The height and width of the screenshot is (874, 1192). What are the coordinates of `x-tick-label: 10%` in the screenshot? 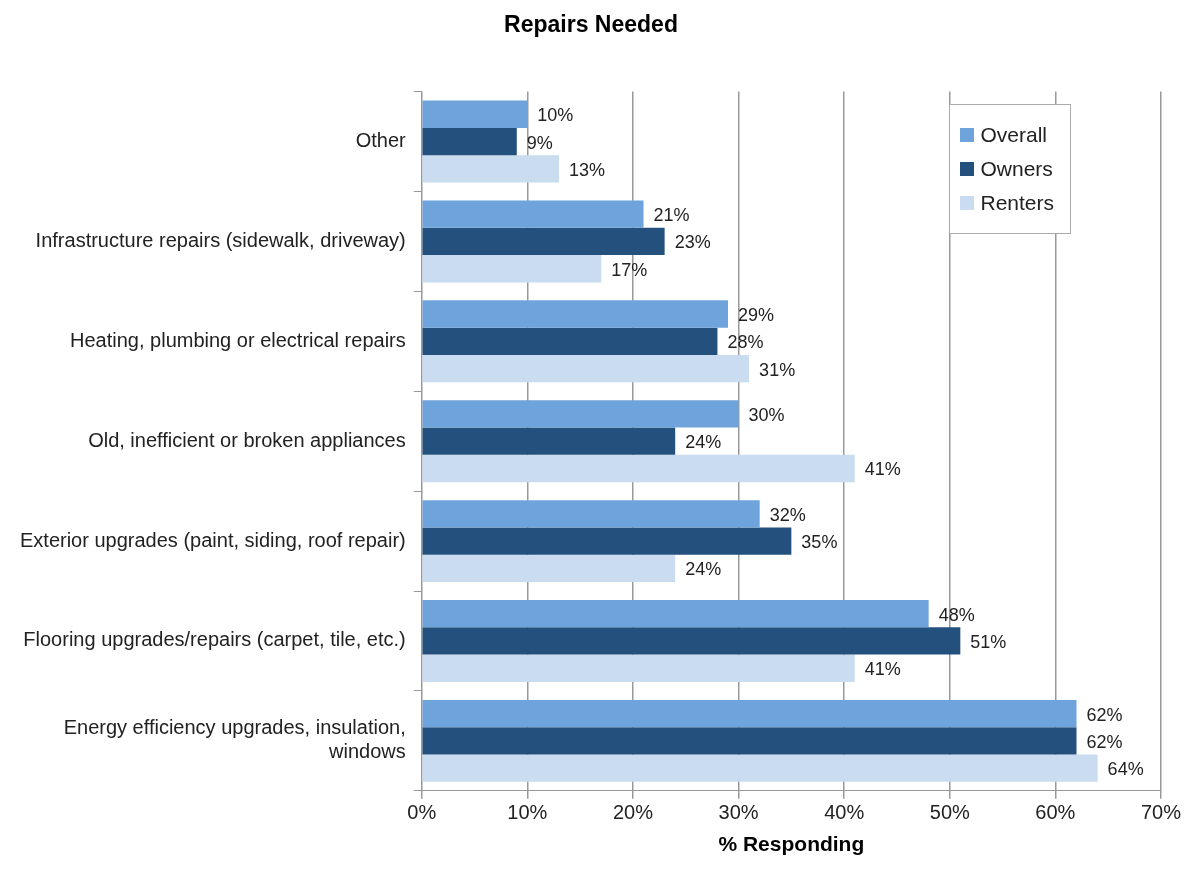 It's located at (527, 812).